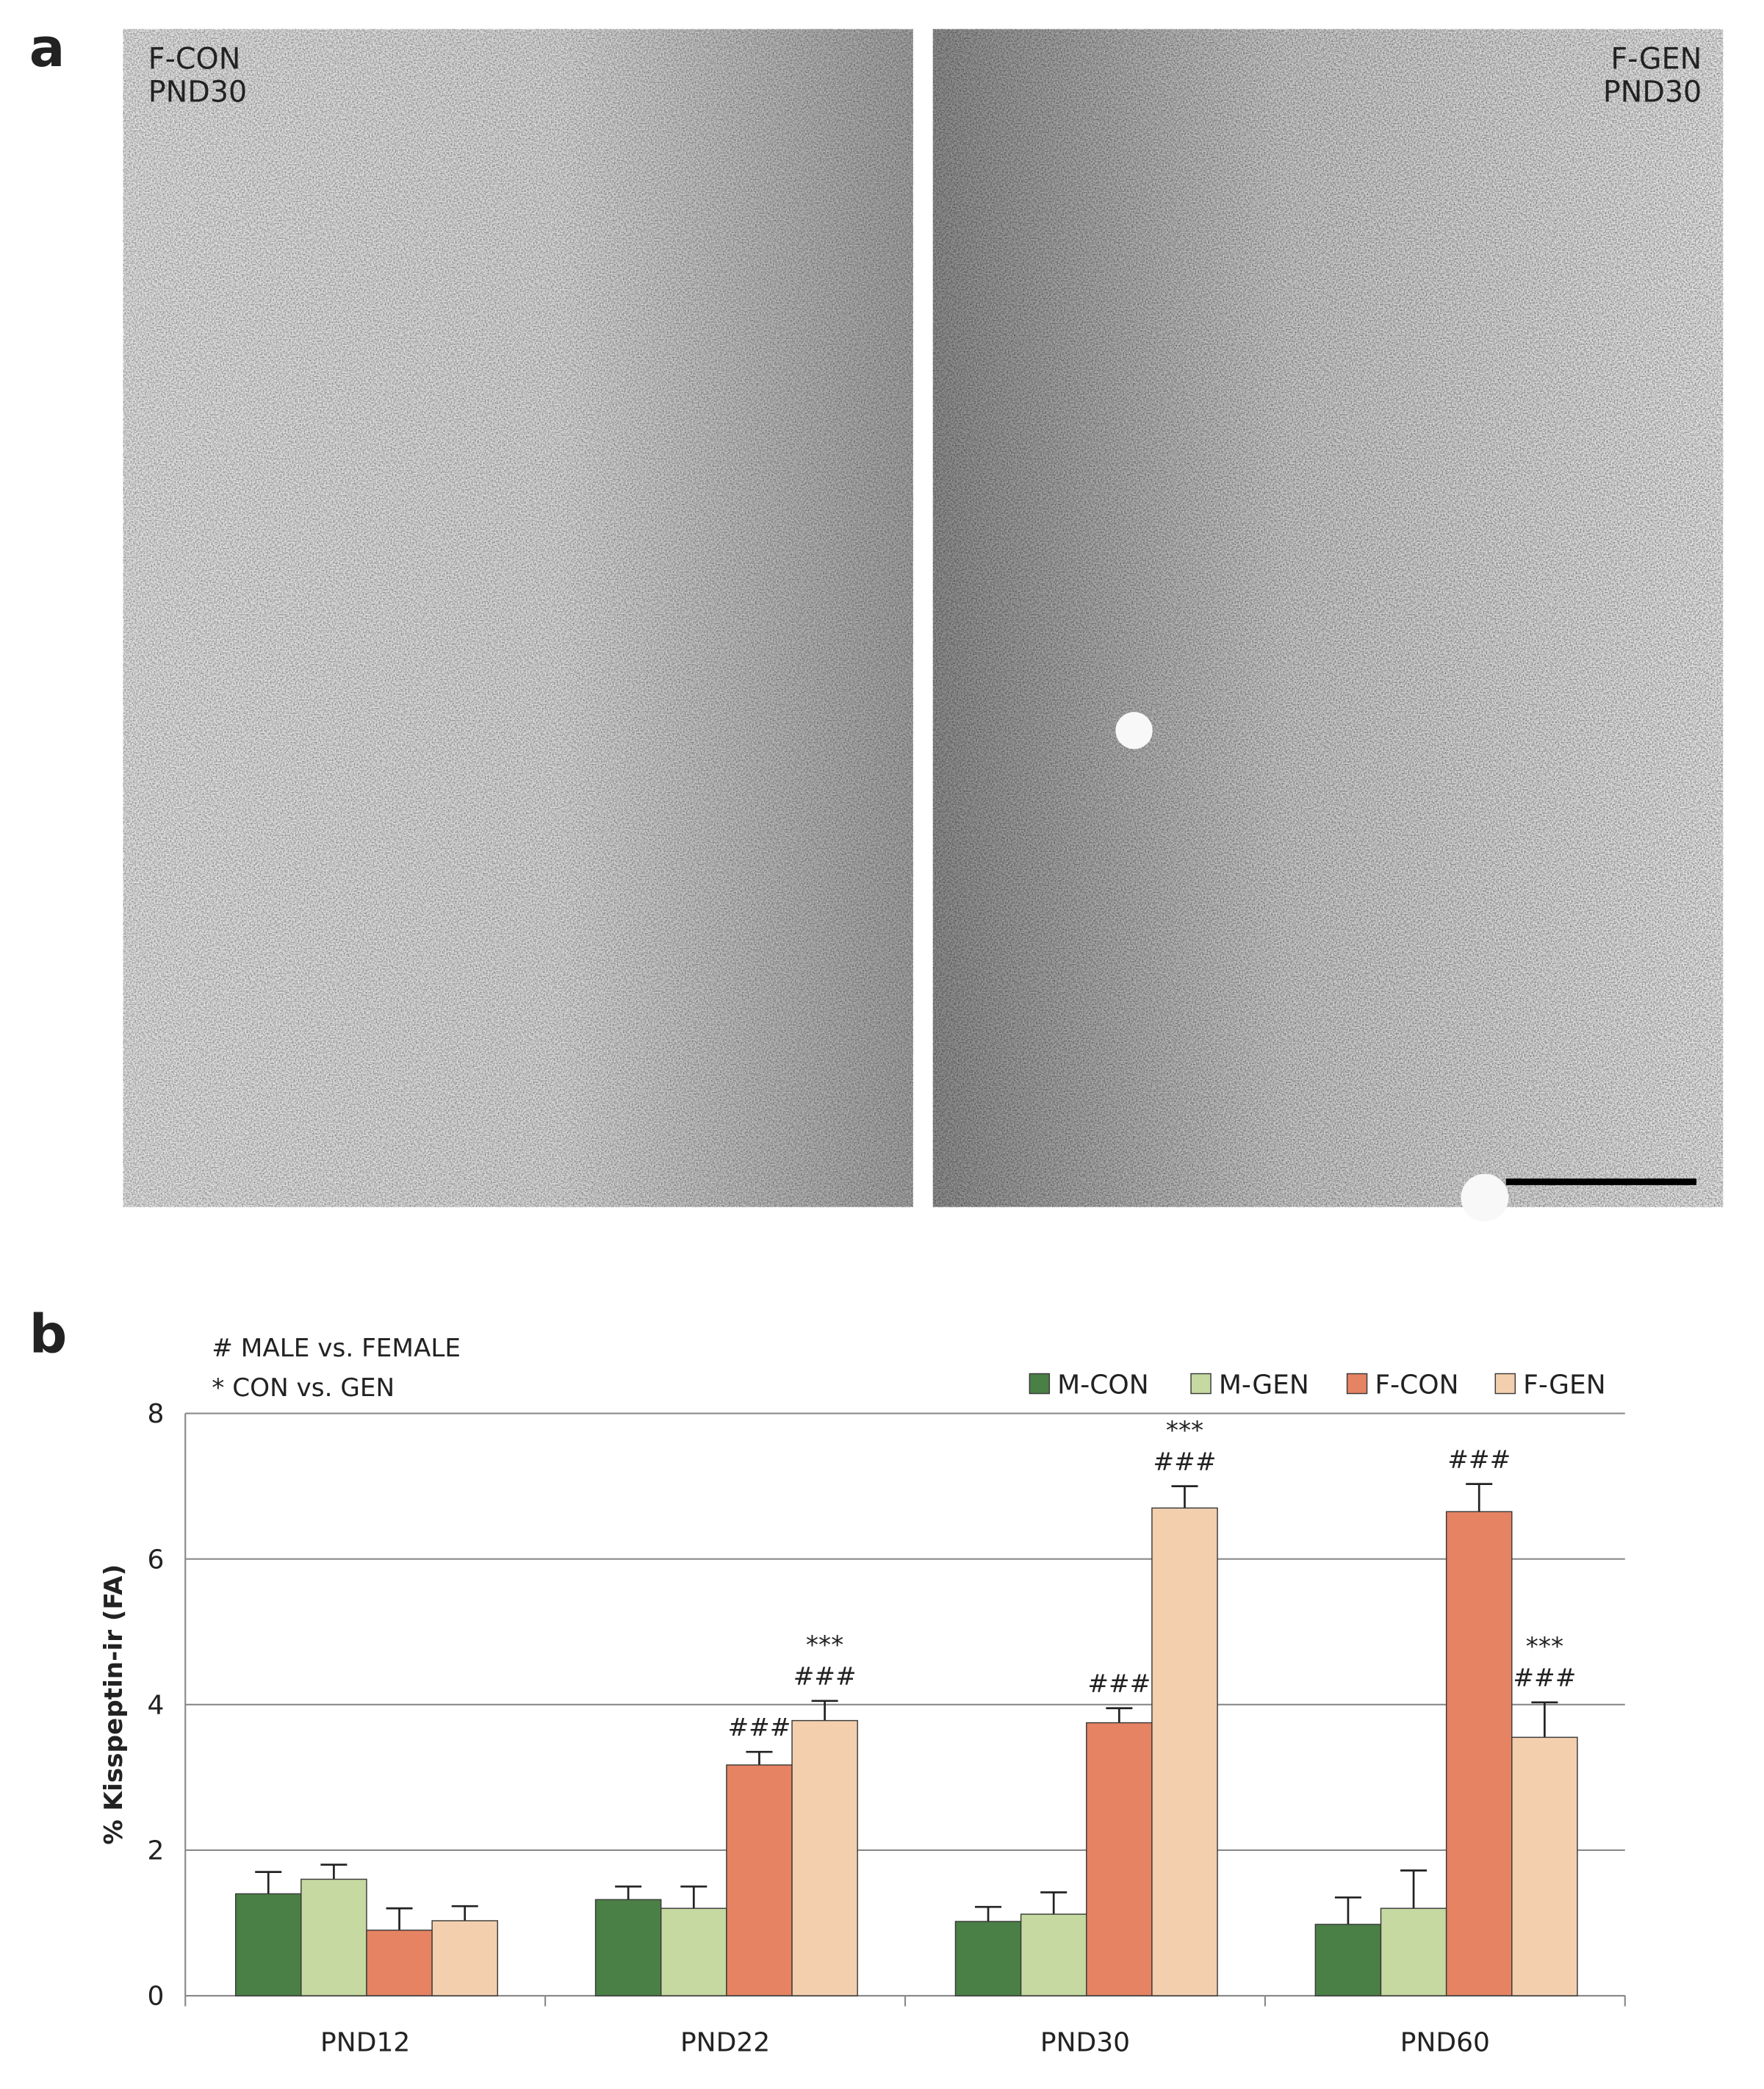  What do you see at coordinates (1416, 1385) in the screenshot?
I see `legend-label: F-CON` at bounding box center [1416, 1385].